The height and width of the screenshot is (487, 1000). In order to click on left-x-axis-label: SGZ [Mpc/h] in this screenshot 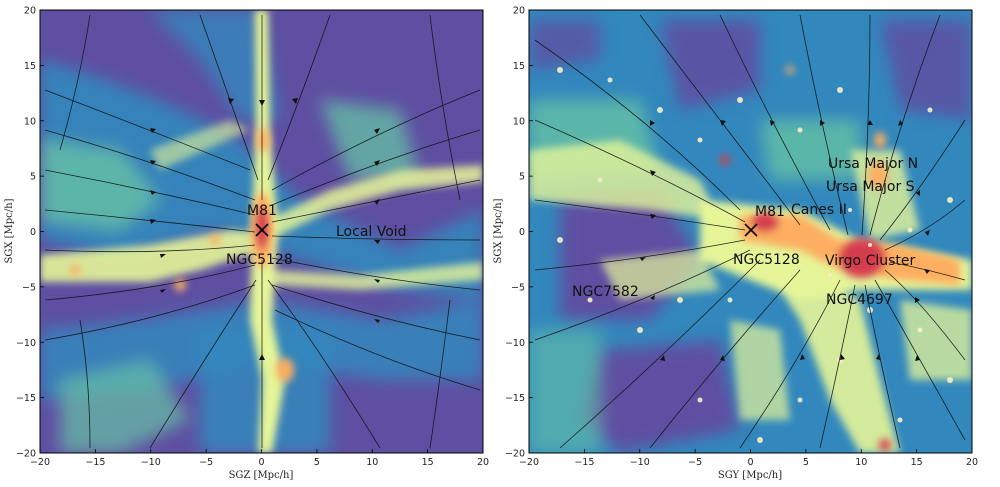, I will do `click(261, 475)`.